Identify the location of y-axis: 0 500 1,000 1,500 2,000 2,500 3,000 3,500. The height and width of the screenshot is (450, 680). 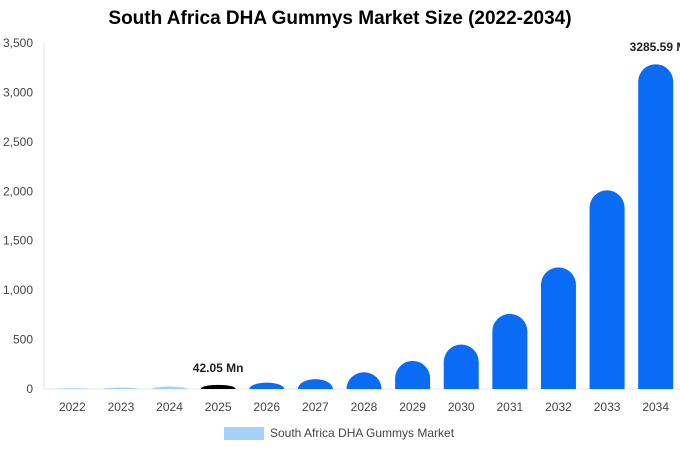
(24, 216).